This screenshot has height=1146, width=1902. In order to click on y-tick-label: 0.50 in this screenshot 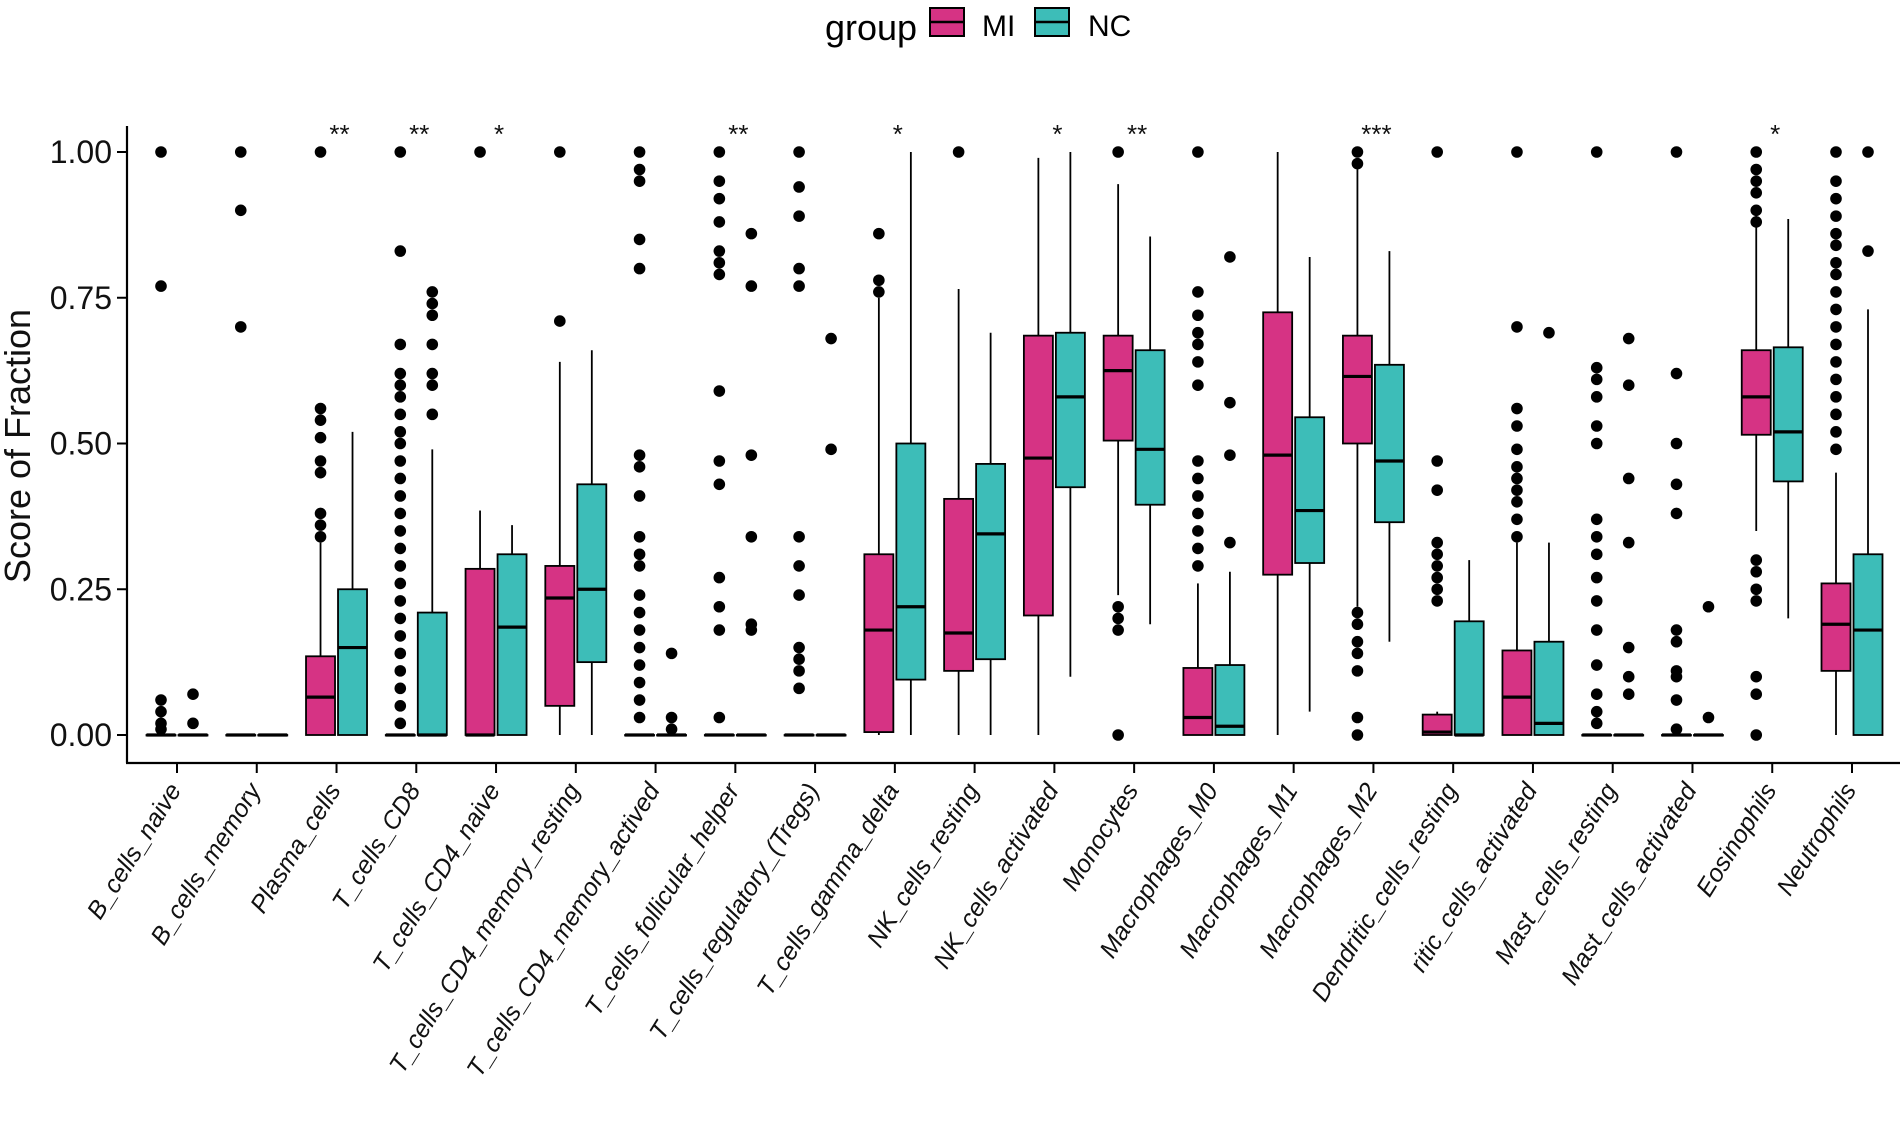, I will do `click(81, 444)`.